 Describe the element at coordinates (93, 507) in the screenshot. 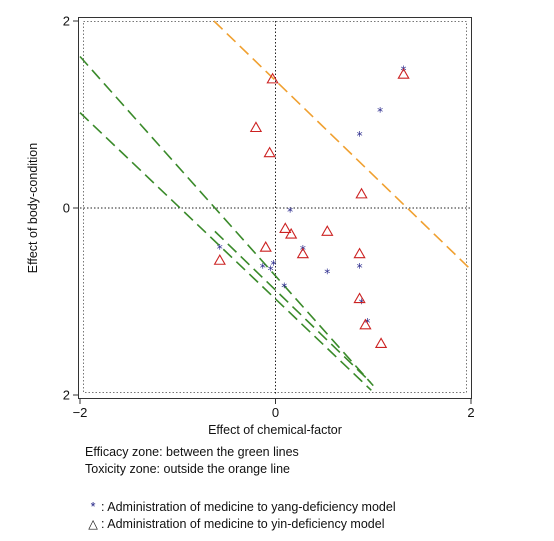

I see `asterisk-icon: *` at that location.